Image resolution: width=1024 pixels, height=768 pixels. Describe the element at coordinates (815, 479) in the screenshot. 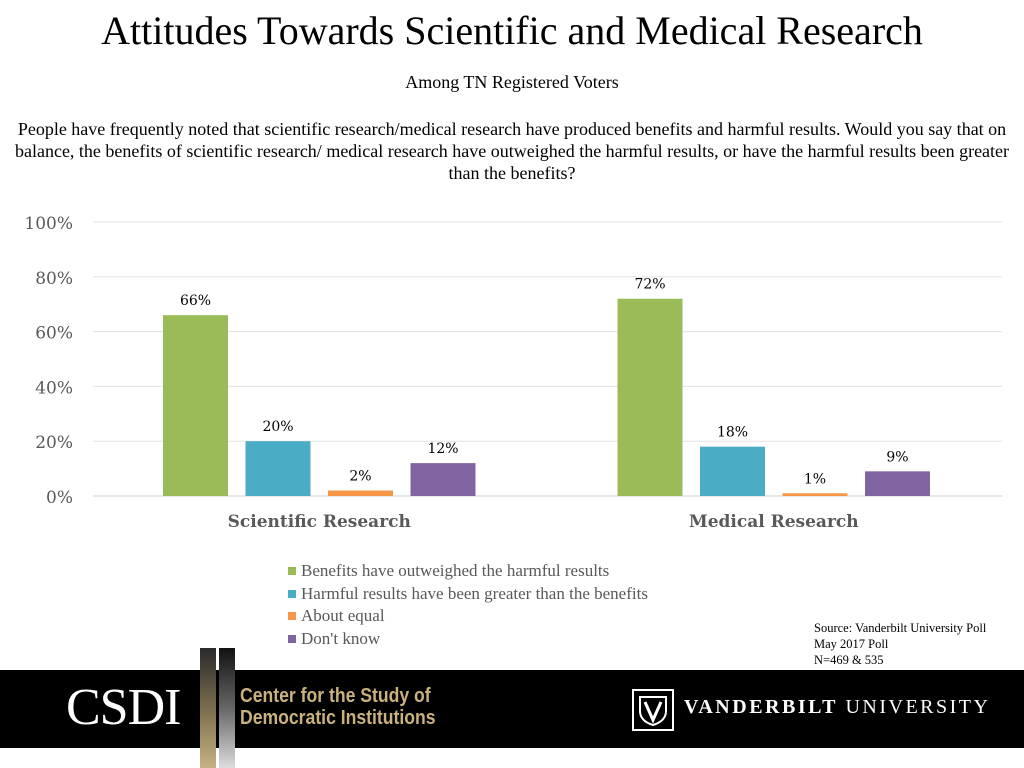

I see `data-label: 1%` at that location.